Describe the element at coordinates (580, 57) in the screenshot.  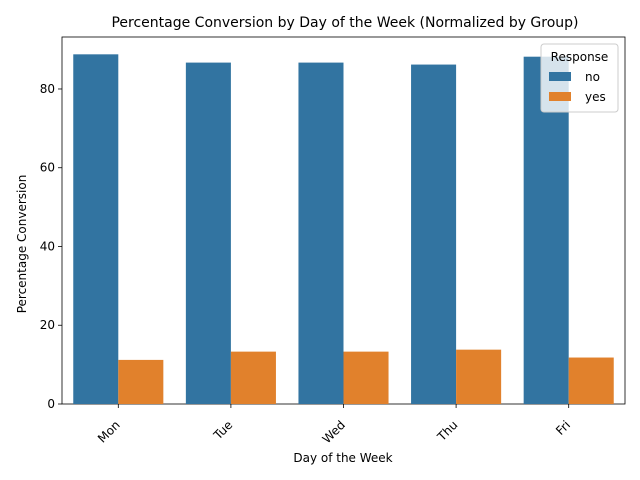
I see `legend-title: Response` at that location.